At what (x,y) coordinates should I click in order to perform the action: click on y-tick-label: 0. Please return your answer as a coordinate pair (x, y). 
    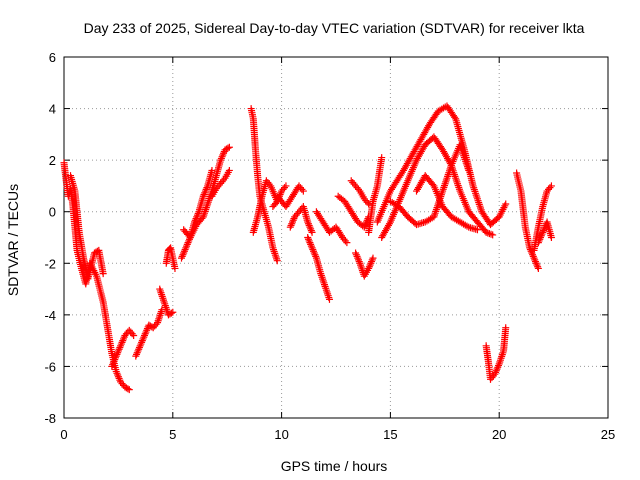
    Looking at the image, I should click on (52, 212).